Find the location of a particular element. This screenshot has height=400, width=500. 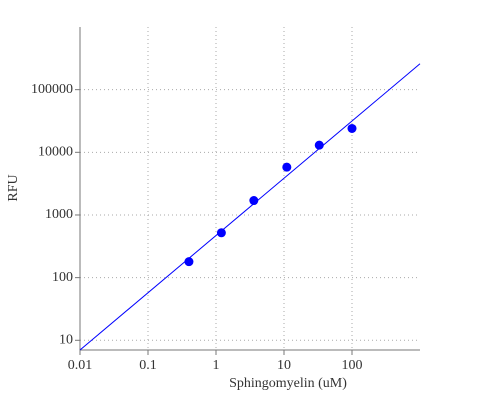

x-tick-label: 1 is located at coordinates (216, 365).